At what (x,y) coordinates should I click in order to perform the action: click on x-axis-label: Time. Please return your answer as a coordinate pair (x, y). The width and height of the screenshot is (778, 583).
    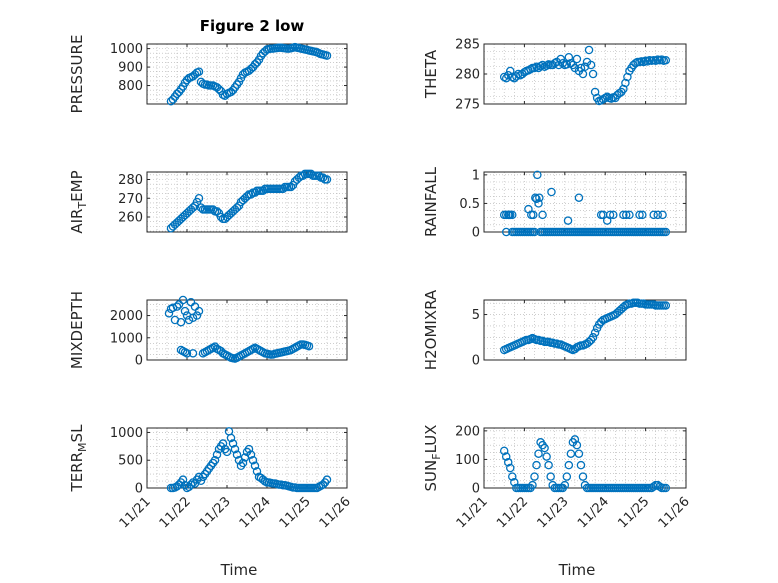
    Looking at the image, I should click on (577, 570).